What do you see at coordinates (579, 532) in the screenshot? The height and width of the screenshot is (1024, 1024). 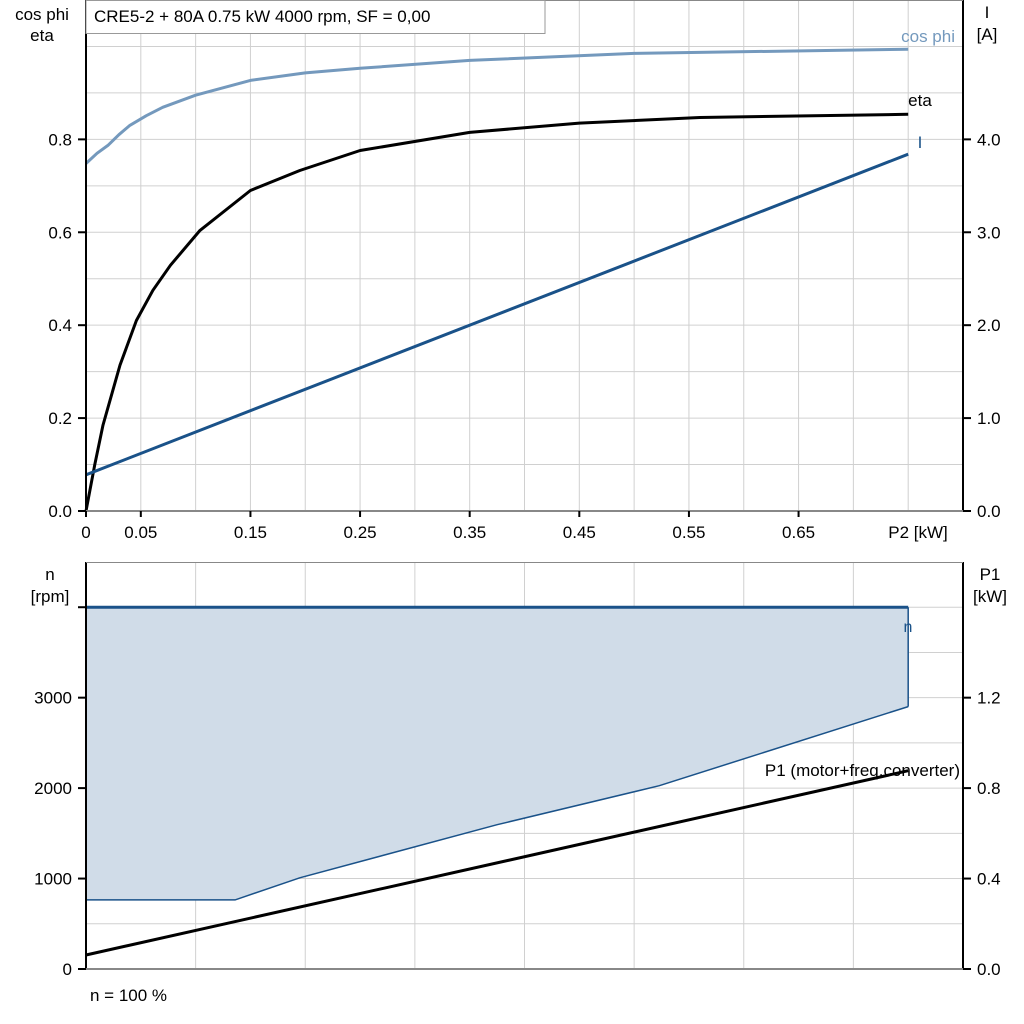 I see `top-x-tick-label: 0.45` at bounding box center [579, 532].